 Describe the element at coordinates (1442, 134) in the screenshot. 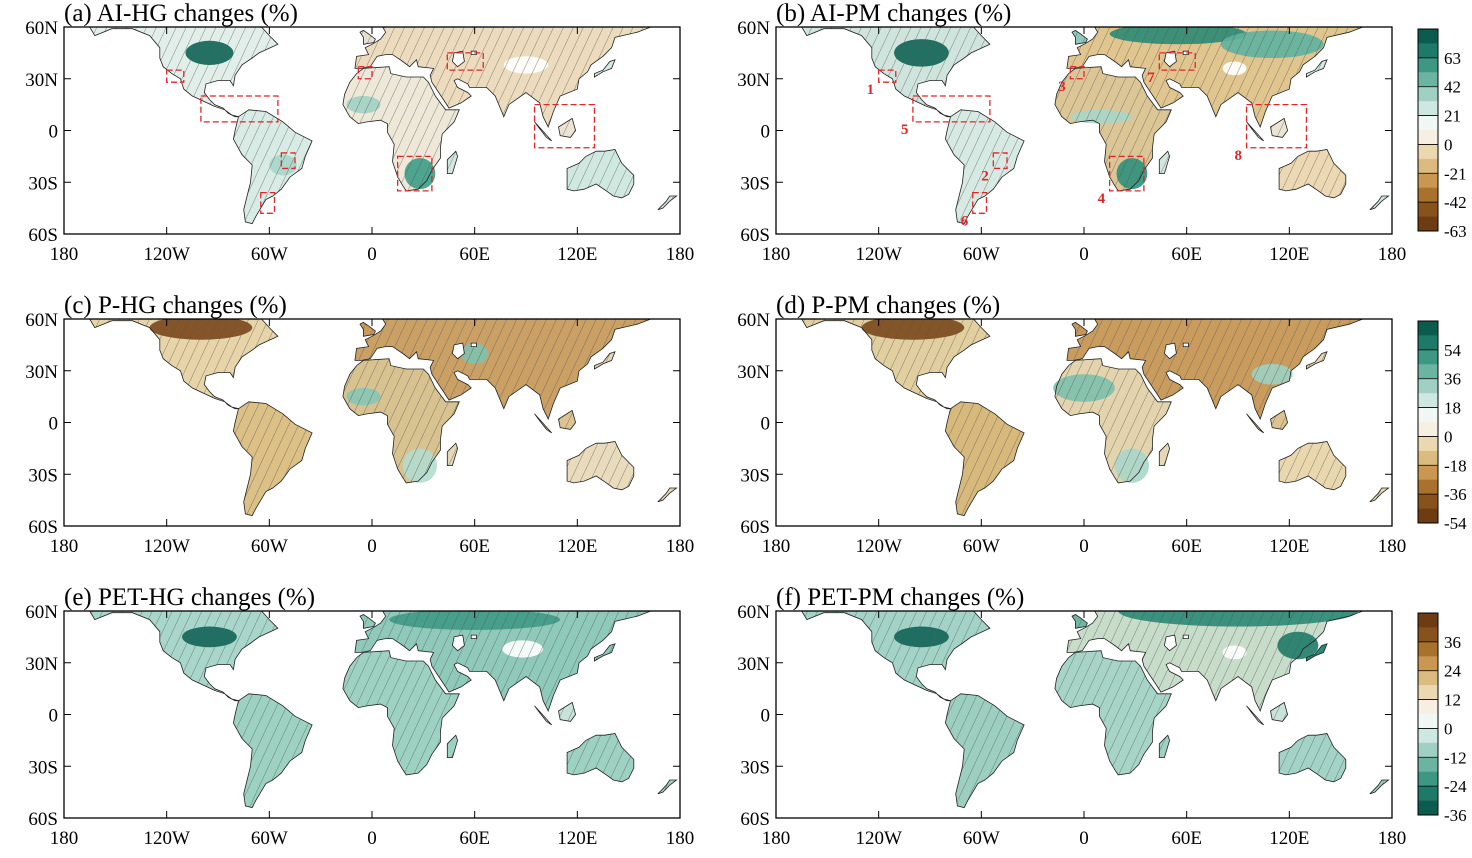

I see `colorbar-ai: 63 42 21 0 -21 -42 -63` at that location.